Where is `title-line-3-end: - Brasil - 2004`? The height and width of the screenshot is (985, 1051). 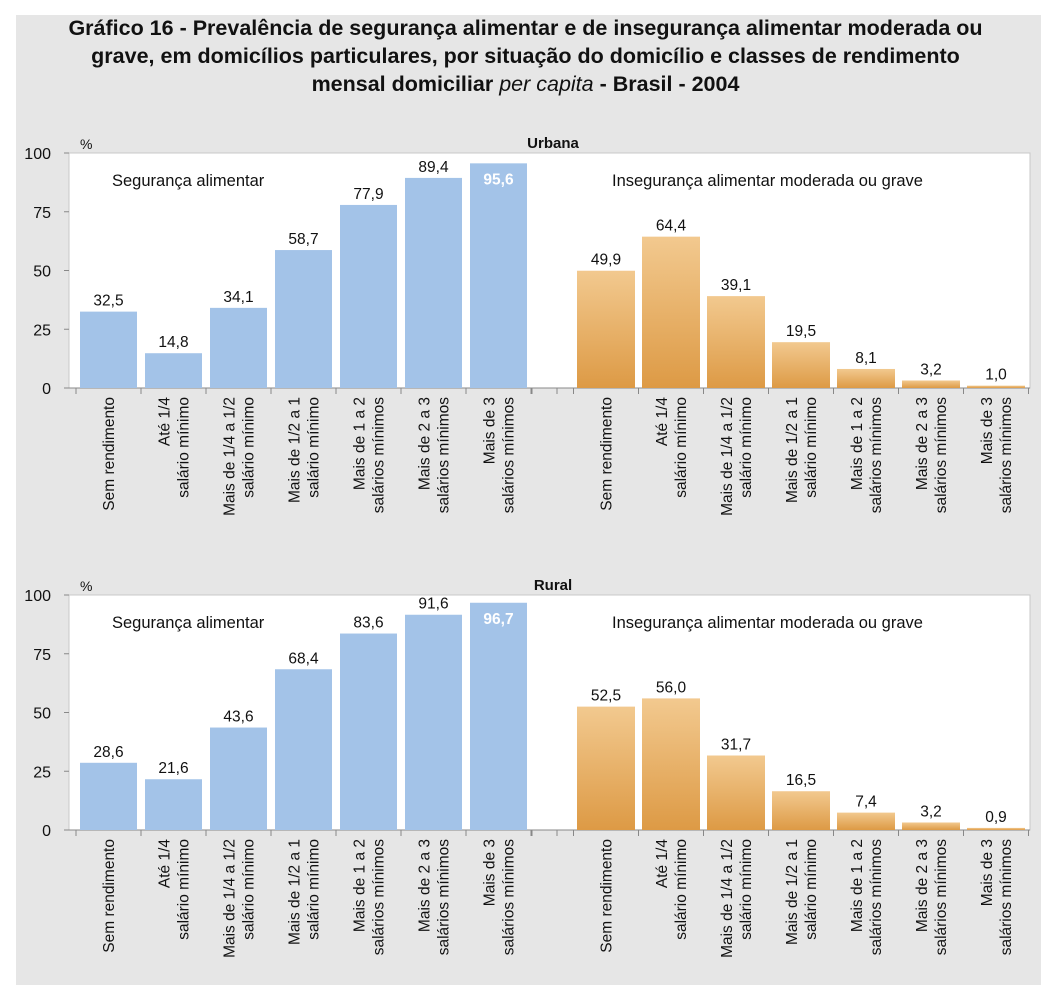
title-line-3-end: - Brasil - 2004 is located at coordinates (669, 84).